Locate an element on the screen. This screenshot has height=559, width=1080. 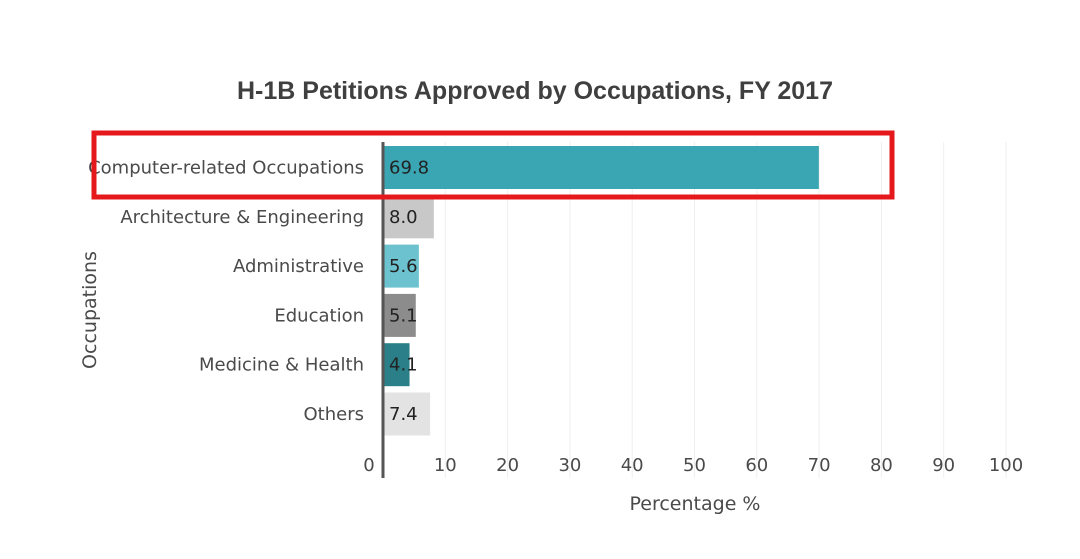
data-label: 5.6 is located at coordinates (403, 266).